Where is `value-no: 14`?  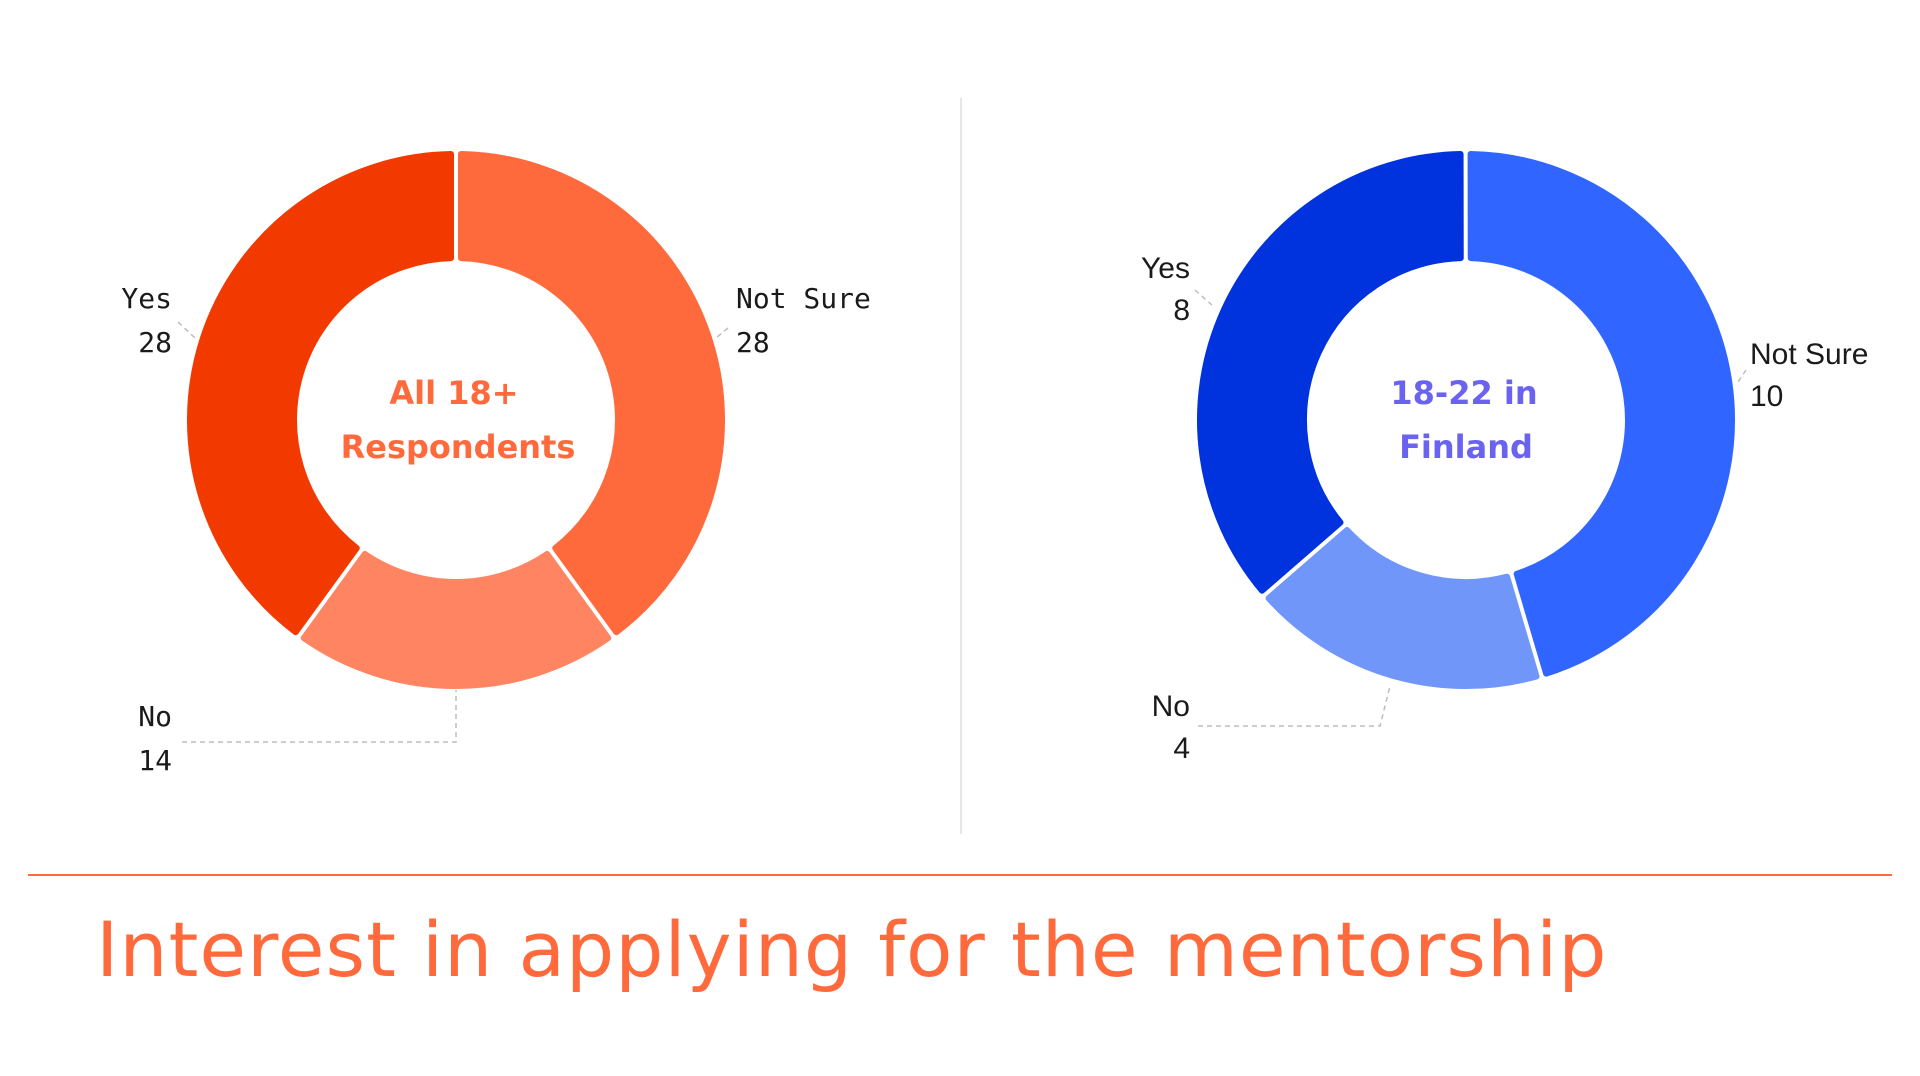 value-no: 14 is located at coordinates (155, 760).